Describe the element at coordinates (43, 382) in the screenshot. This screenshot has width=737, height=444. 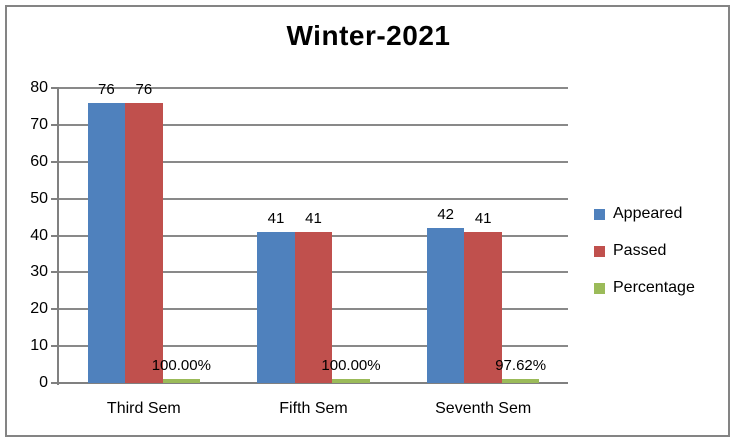
I see `y-axis-tick-label: 0` at that location.